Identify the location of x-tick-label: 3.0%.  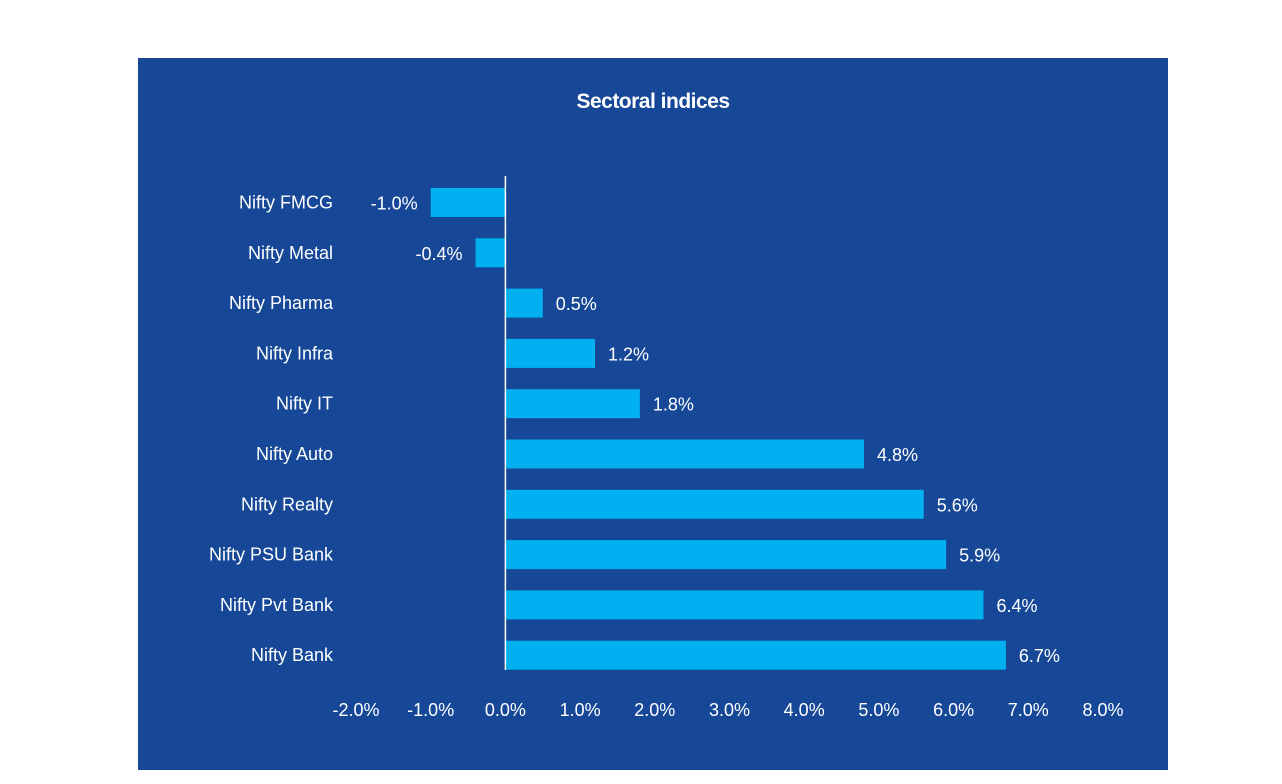
(729, 710).